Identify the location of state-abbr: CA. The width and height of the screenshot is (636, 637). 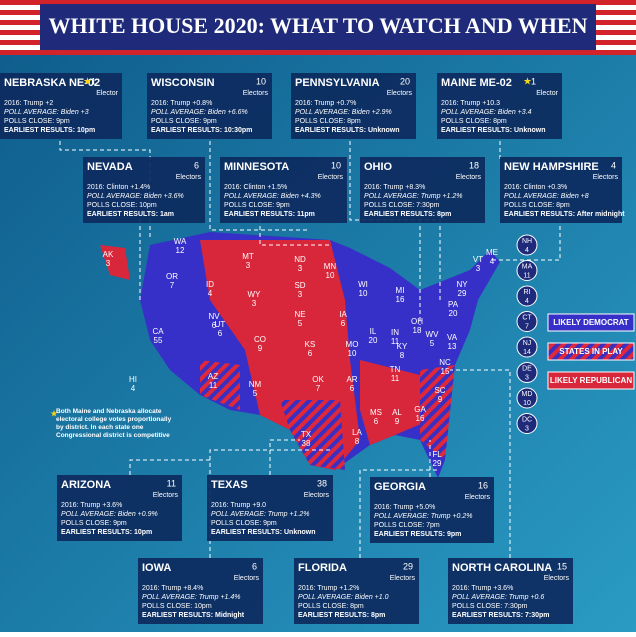
(158, 331).